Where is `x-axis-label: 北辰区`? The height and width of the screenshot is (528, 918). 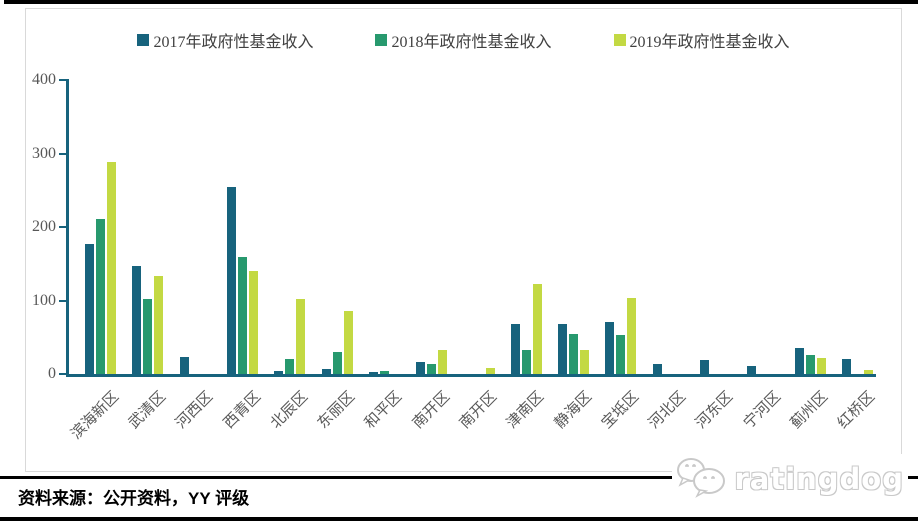
x-axis-label: 北辰区 is located at coordinates (289, 410).